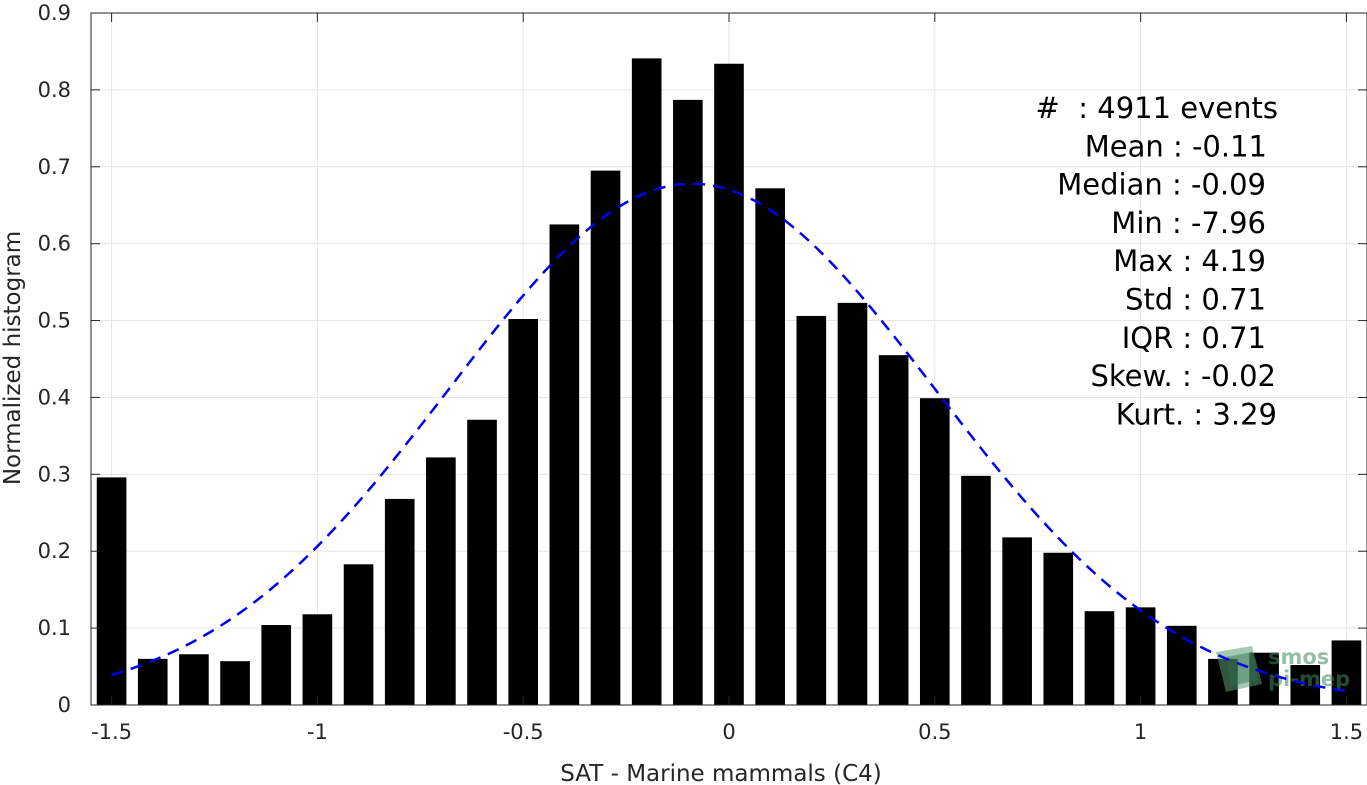 The width and height of the screenshot is (1367, 785). Describe the element at coordinates (317, 732) in the screenshot. I see `x-tick-label: -1` at that location.